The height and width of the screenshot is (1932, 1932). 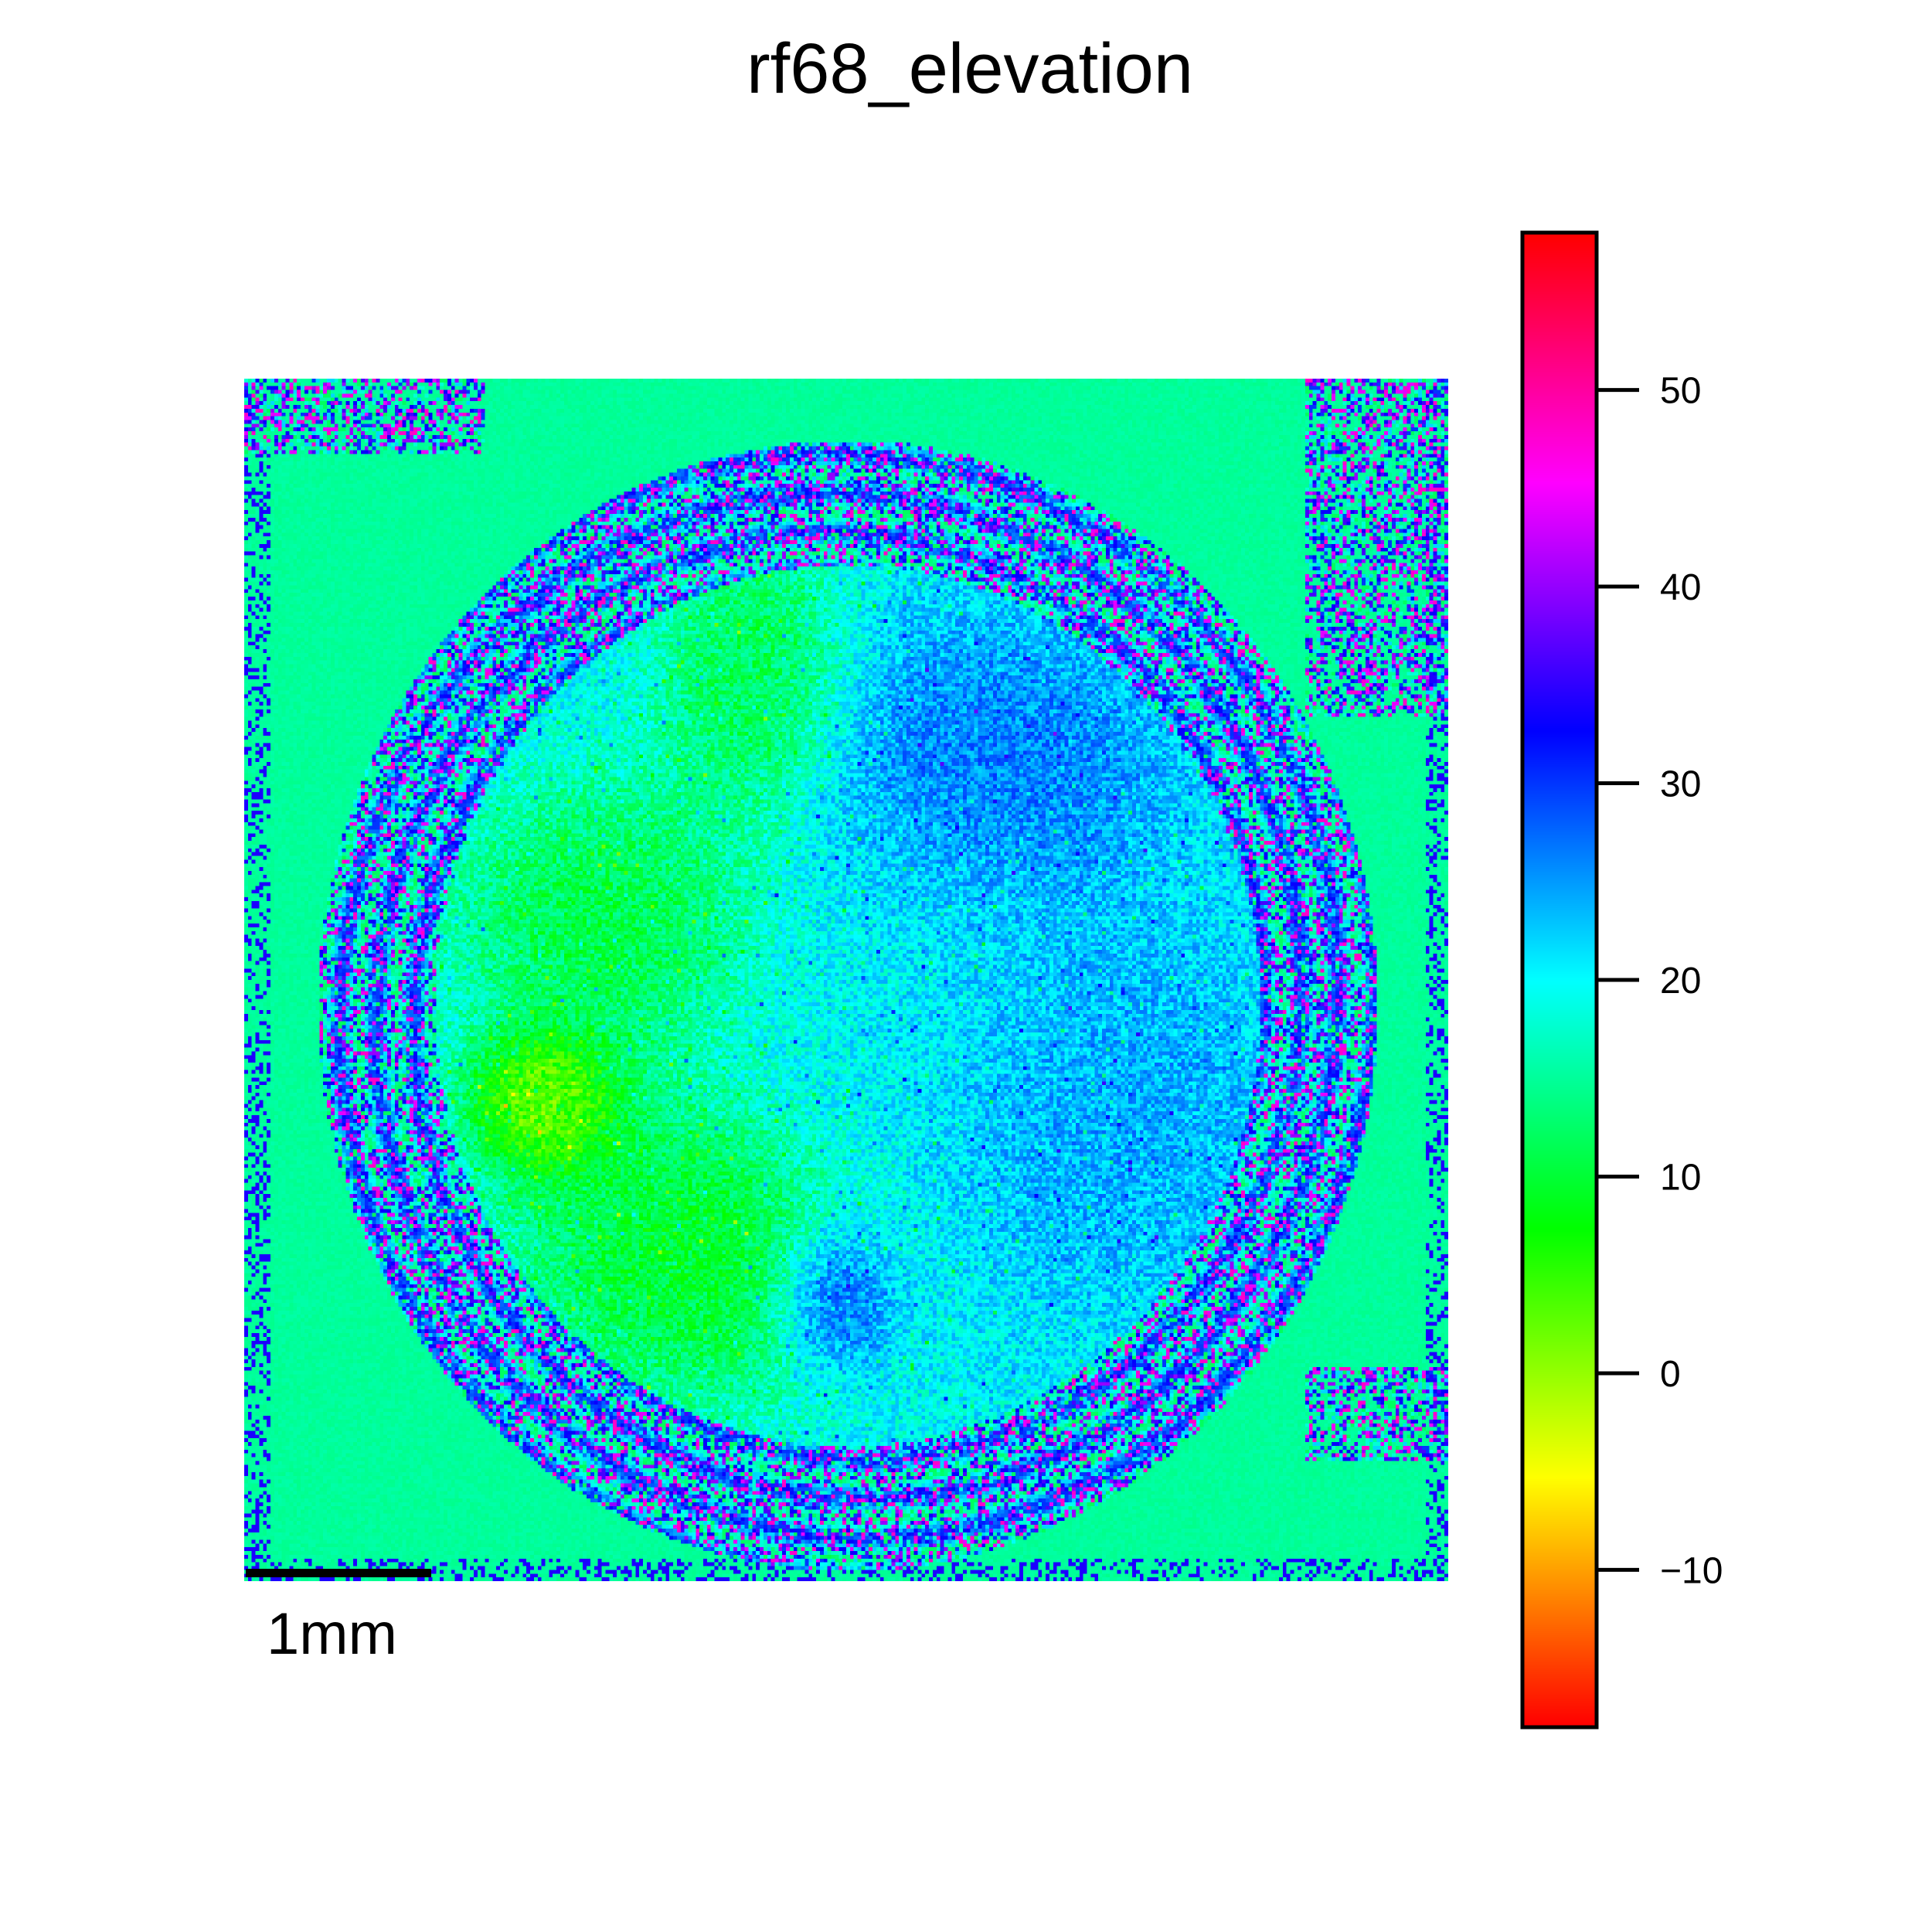 I want to click on colorbar-tick-label: 0, so click(x=1671, y=1375).